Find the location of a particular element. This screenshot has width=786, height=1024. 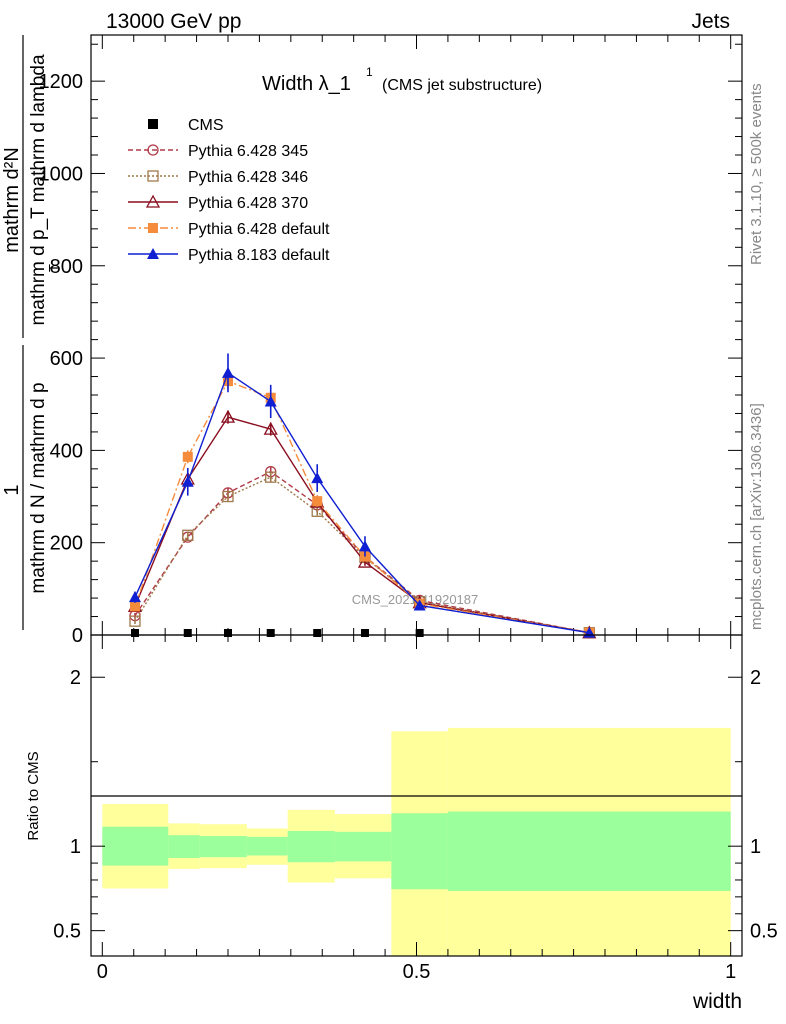

ratio-xtick-label: 0 is located at coordinates (102, 972).